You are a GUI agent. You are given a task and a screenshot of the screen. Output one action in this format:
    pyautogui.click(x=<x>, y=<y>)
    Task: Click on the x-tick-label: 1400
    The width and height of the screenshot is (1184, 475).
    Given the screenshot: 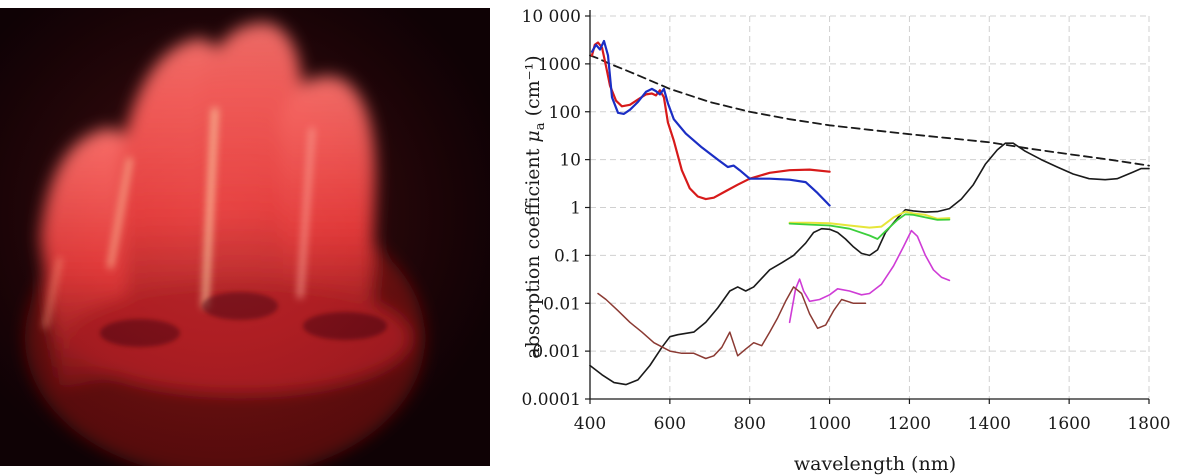 What is the action you would take?
    pyautogui.click(x=989, y=424)
    